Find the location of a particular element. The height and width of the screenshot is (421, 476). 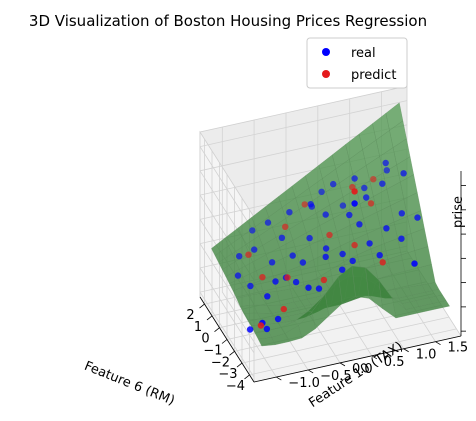

x-tick-label: −1 is located at coordinates (212, 351).